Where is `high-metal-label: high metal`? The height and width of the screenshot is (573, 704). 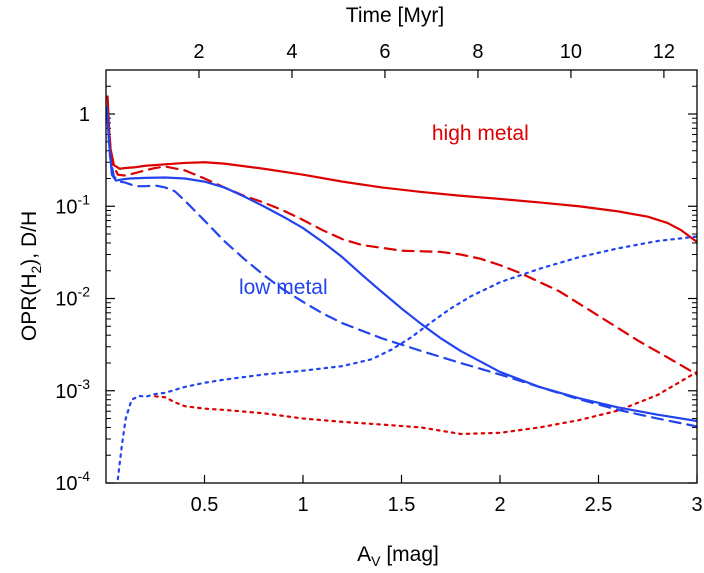 high-metal-label: high metal is located at coordinates (480, 133).